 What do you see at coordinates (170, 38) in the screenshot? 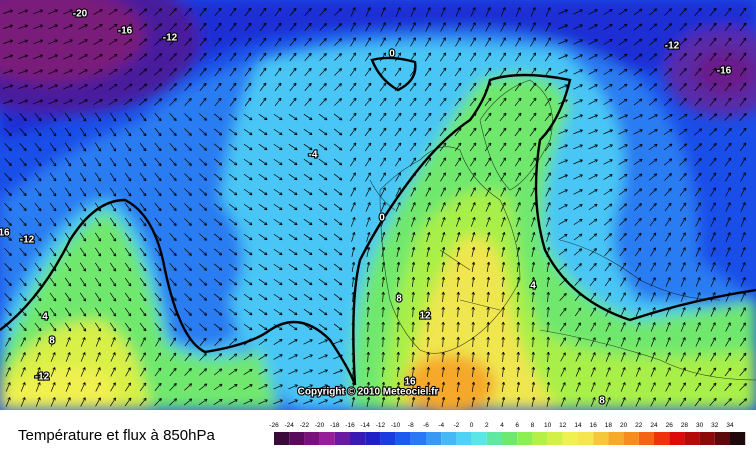
I see `contour-label: -12` at bounding box center [170, 38].